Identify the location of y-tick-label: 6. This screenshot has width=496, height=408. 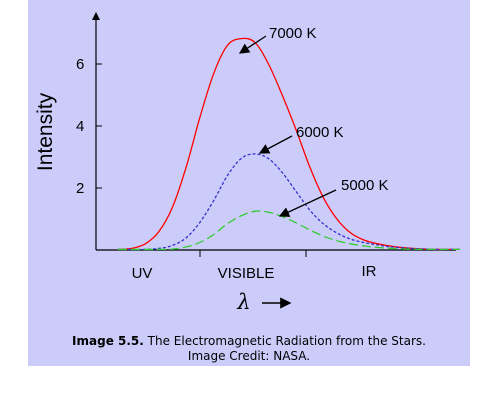
(80, 64).